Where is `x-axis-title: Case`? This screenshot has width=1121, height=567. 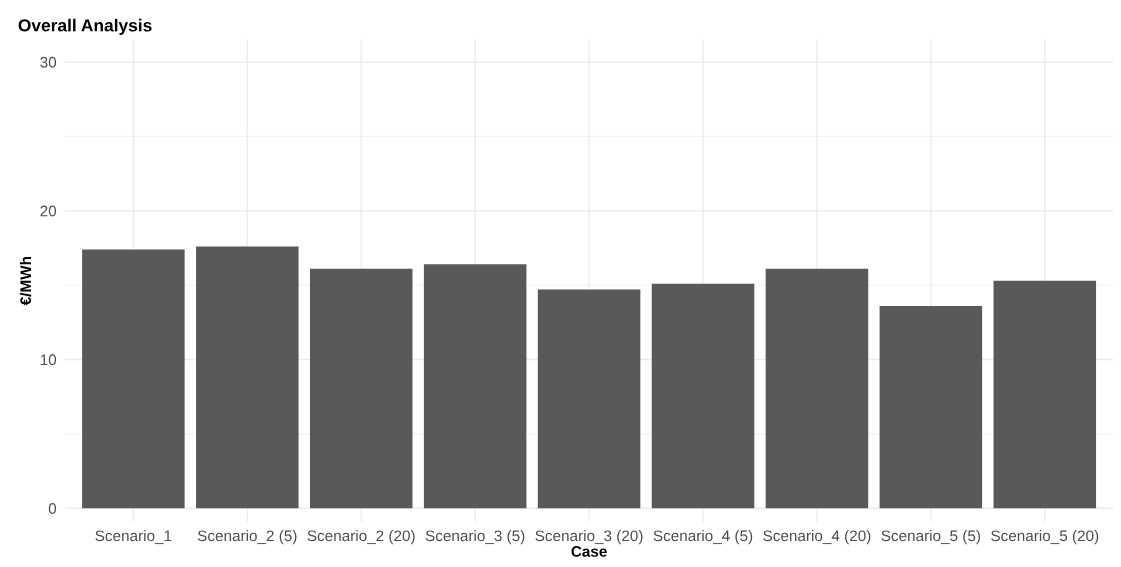
x-axis-title: Case is located at coordinates (589, 551).